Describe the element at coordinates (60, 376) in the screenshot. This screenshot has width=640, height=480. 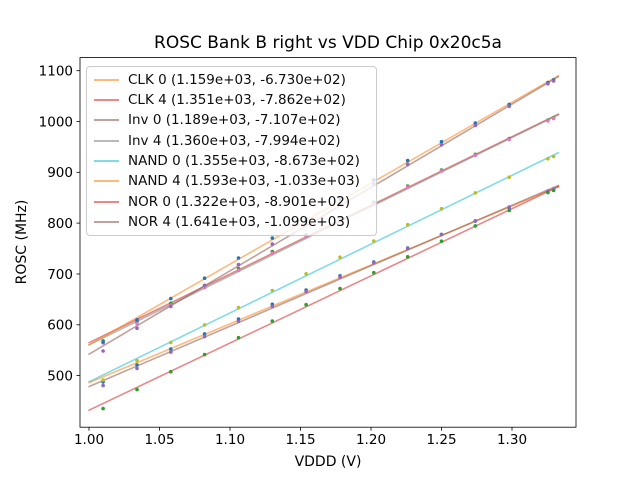
I see `y-tick-label: 500` at that location.